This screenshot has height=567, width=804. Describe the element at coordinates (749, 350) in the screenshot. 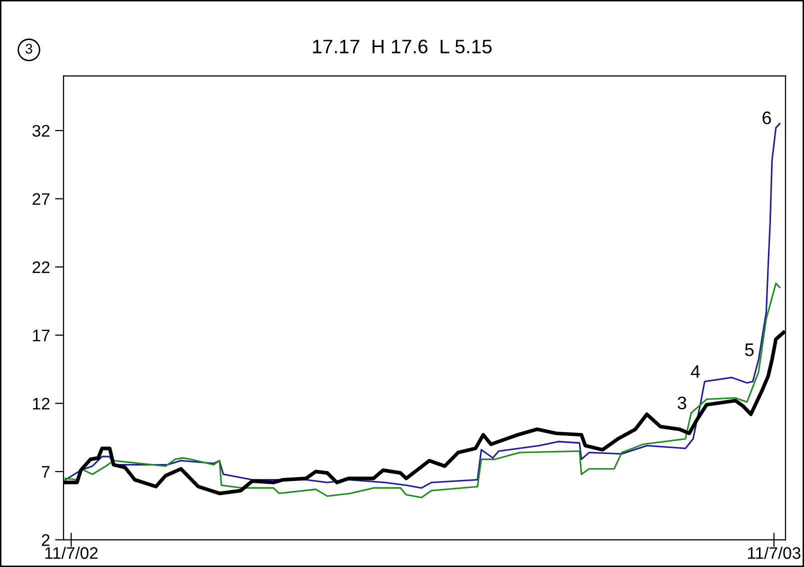

I see `annotation: 5` at that location.